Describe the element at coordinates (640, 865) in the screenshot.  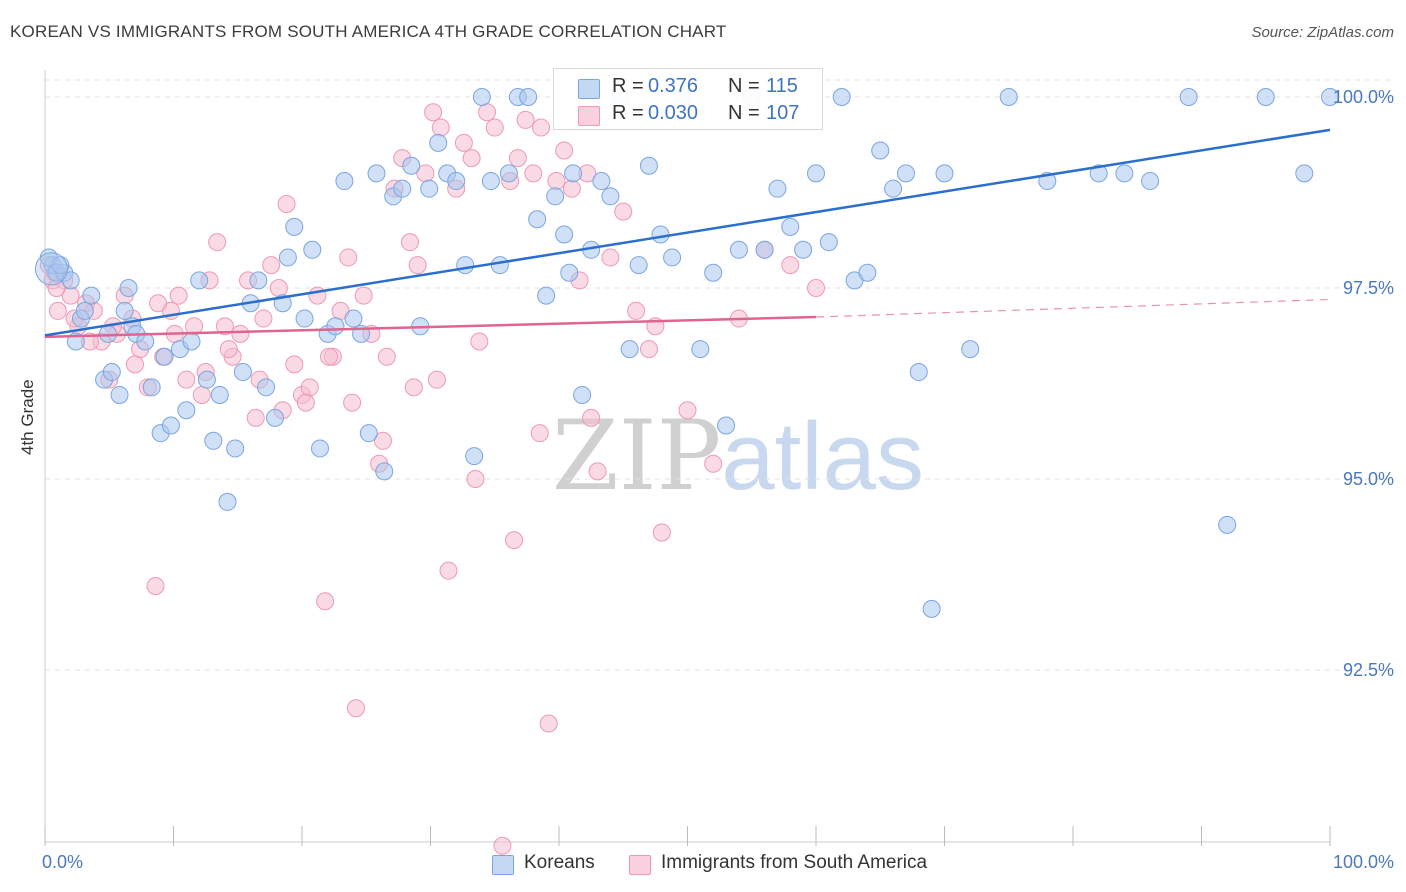
I see `south-america-swatch` at that location.